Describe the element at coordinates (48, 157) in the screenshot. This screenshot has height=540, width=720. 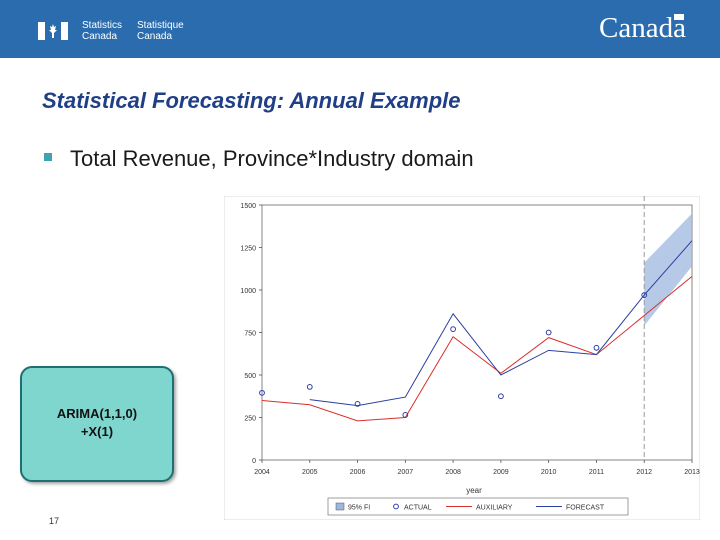
I see `bullet-square-icon` at that location.